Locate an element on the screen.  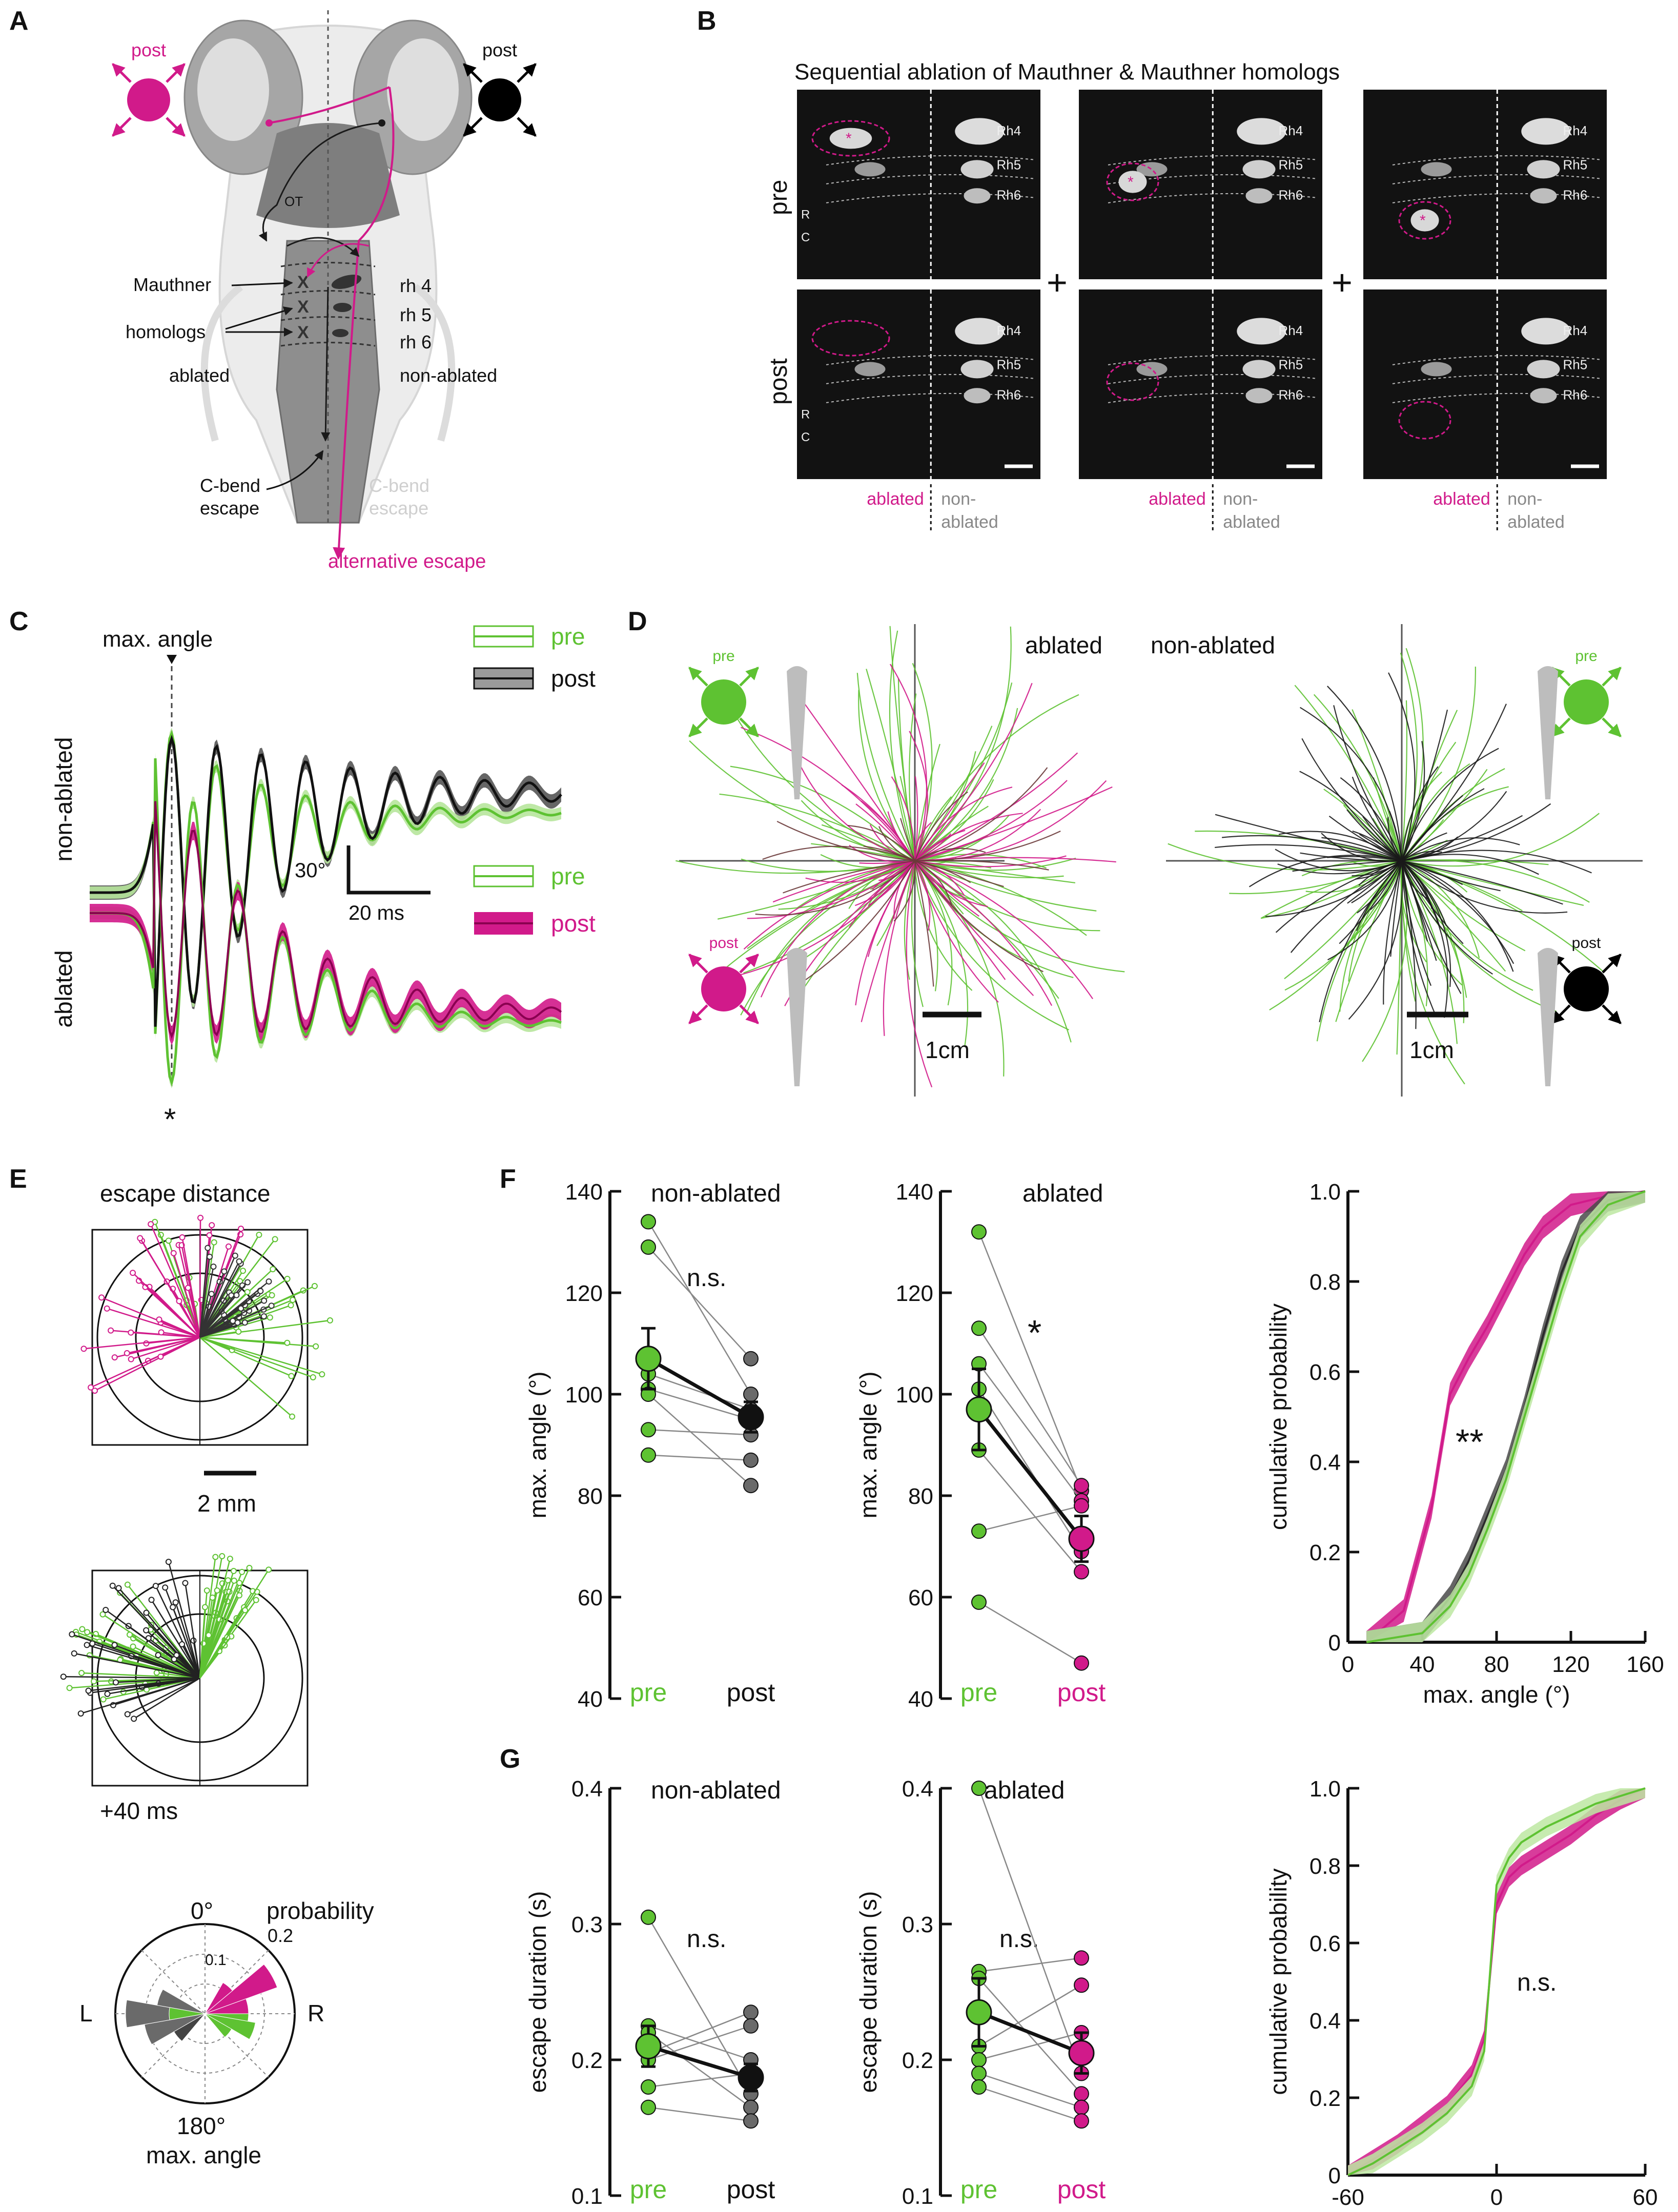
f-mid-y-tick-label: 100 is located at coordinates (914, 1395).